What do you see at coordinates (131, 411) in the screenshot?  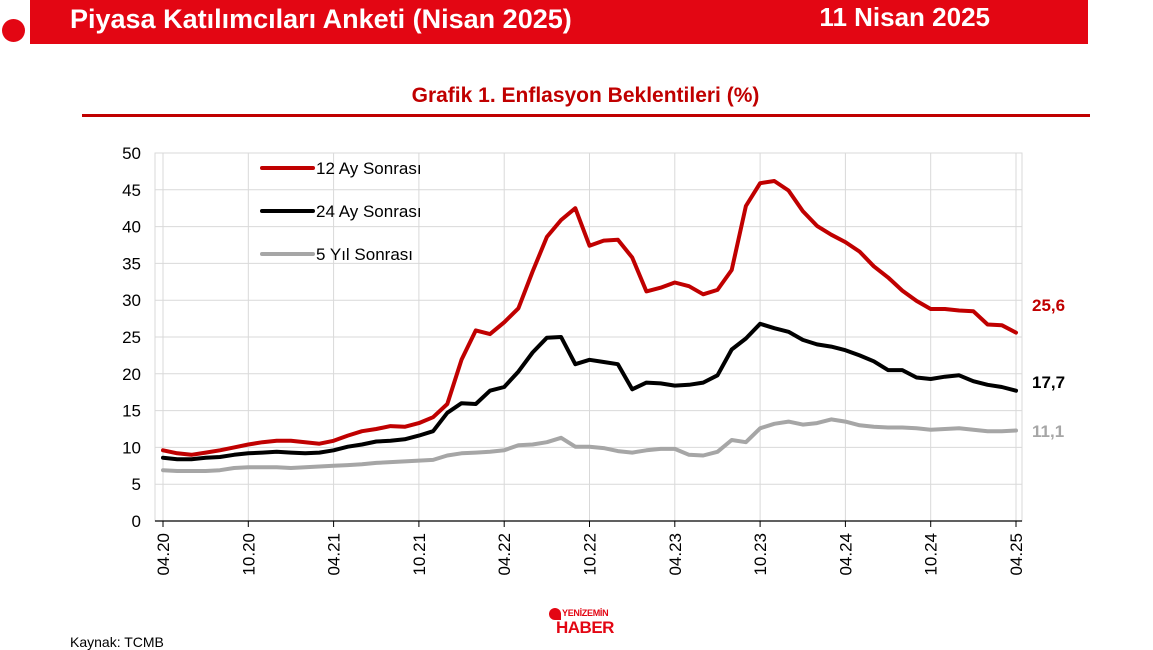 I see `y-tick-label: 15` at bounding box center [131, 411].